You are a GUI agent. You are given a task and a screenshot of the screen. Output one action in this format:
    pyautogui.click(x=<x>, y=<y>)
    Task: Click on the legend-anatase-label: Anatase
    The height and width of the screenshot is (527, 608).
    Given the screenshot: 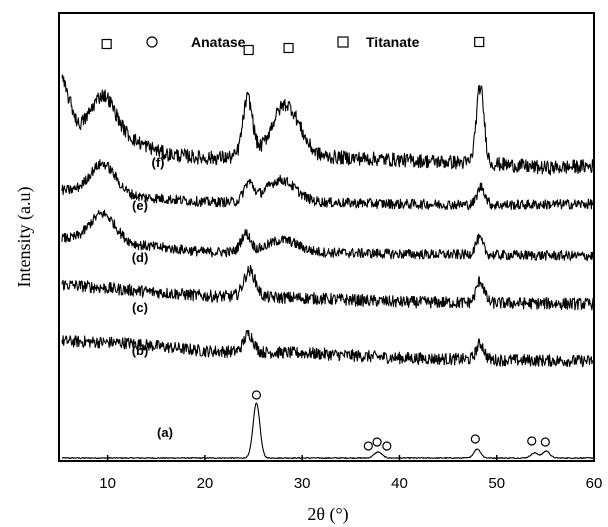 What is the action you would take?
    pyautogui.click(x=218, y=42)
    